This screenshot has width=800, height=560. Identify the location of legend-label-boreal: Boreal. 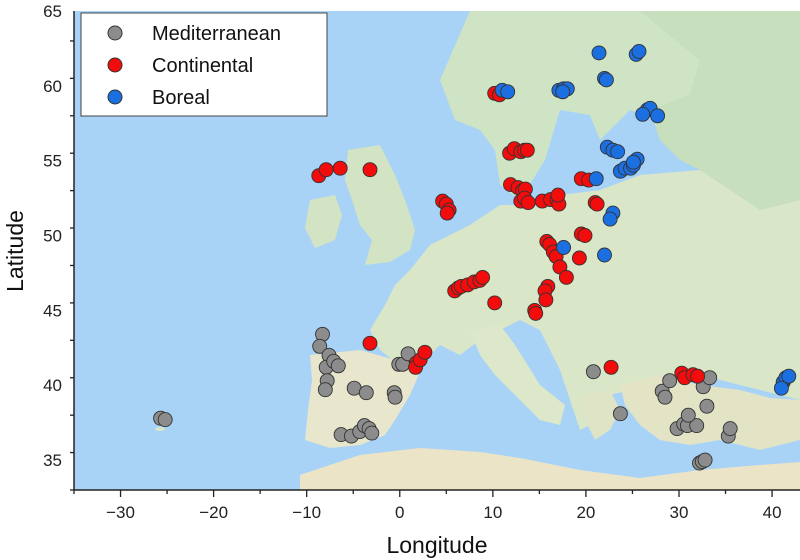
(181, 98).